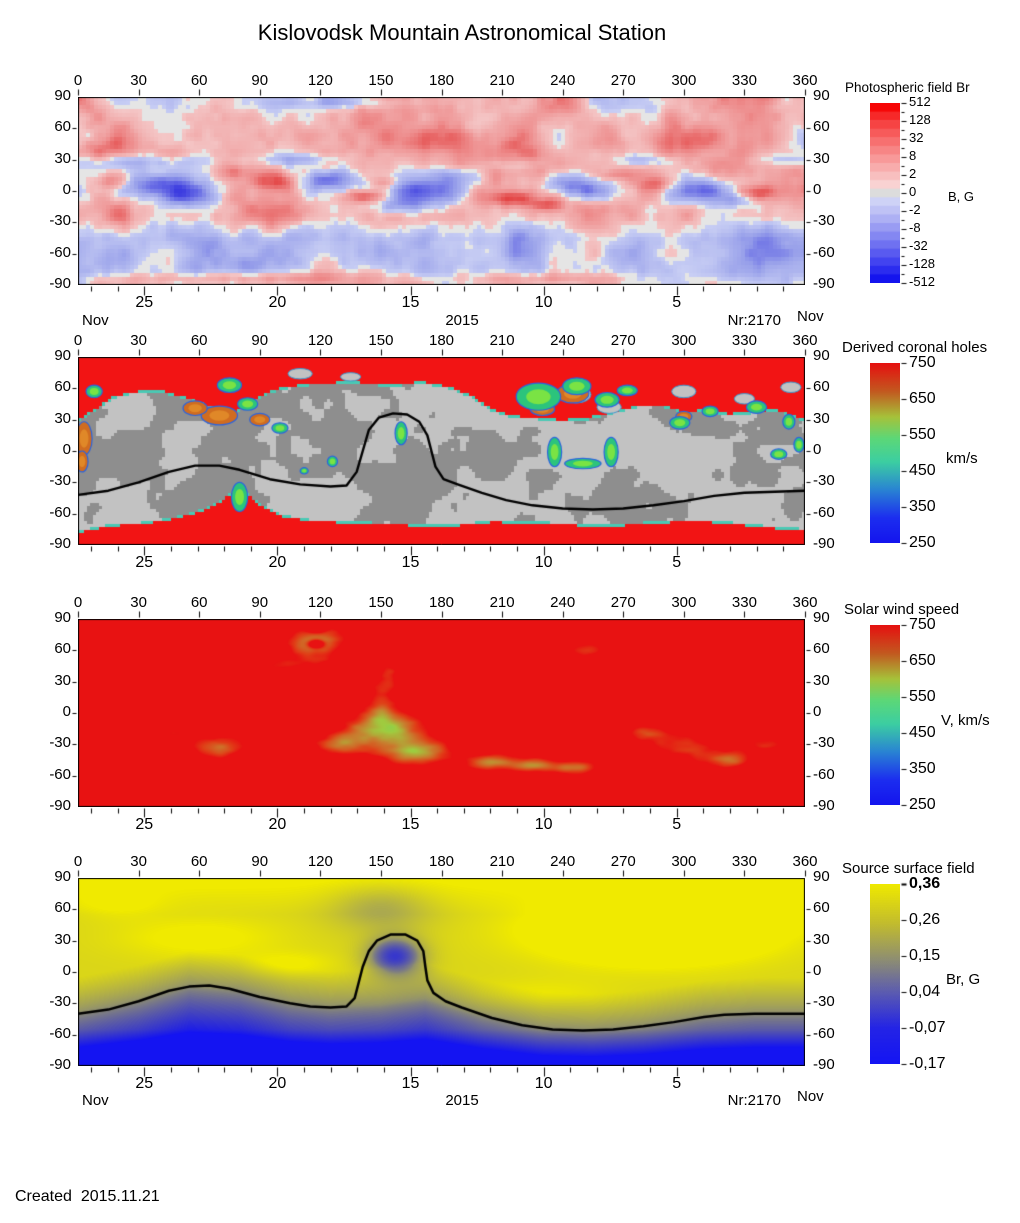 The image size is (1020, 1223). Describe the element at coordinates (462, 32) in the screenshot. I see `figure-title: Kislovodsk Mountain Astronomical Station` at that location.